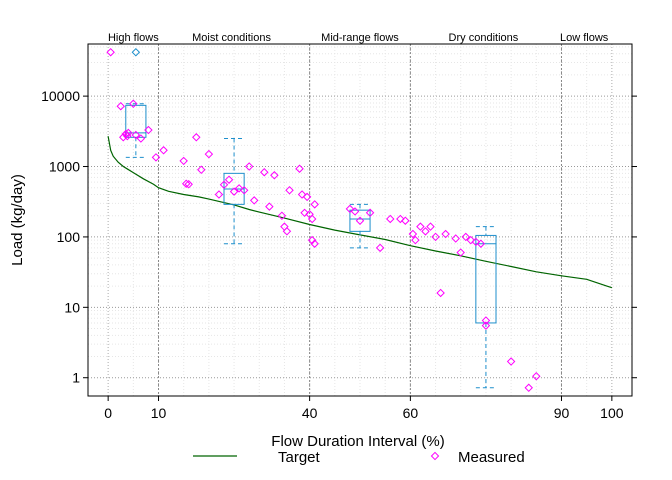 Image resolution: width=672 pixels, height=480 pixels. What do you see at coordinates (299, 457) in the screenshot?
I see `legend-target-label: Target` at bounding box center [299, 457].